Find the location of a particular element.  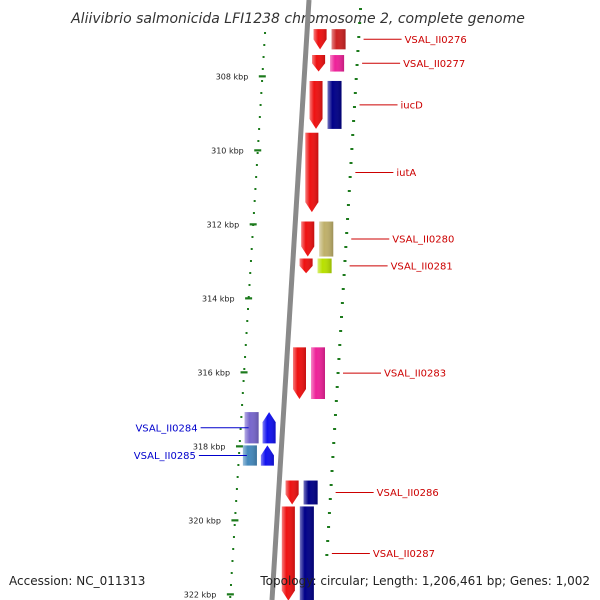

gene-label: VSAL_II0280 is located at coordinates (423, 240).